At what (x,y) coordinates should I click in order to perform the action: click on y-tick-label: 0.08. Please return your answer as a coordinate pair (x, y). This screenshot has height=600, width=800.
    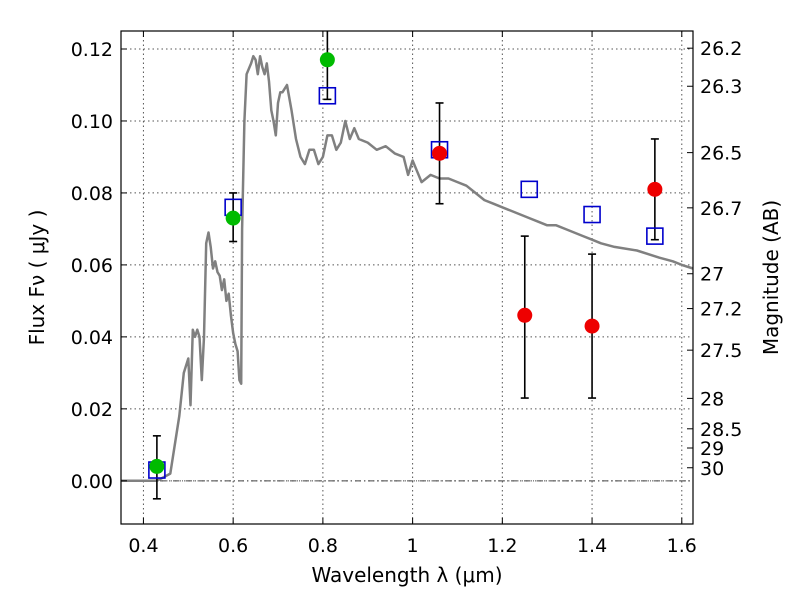
    Looking at the image, I should click on (92, 194).